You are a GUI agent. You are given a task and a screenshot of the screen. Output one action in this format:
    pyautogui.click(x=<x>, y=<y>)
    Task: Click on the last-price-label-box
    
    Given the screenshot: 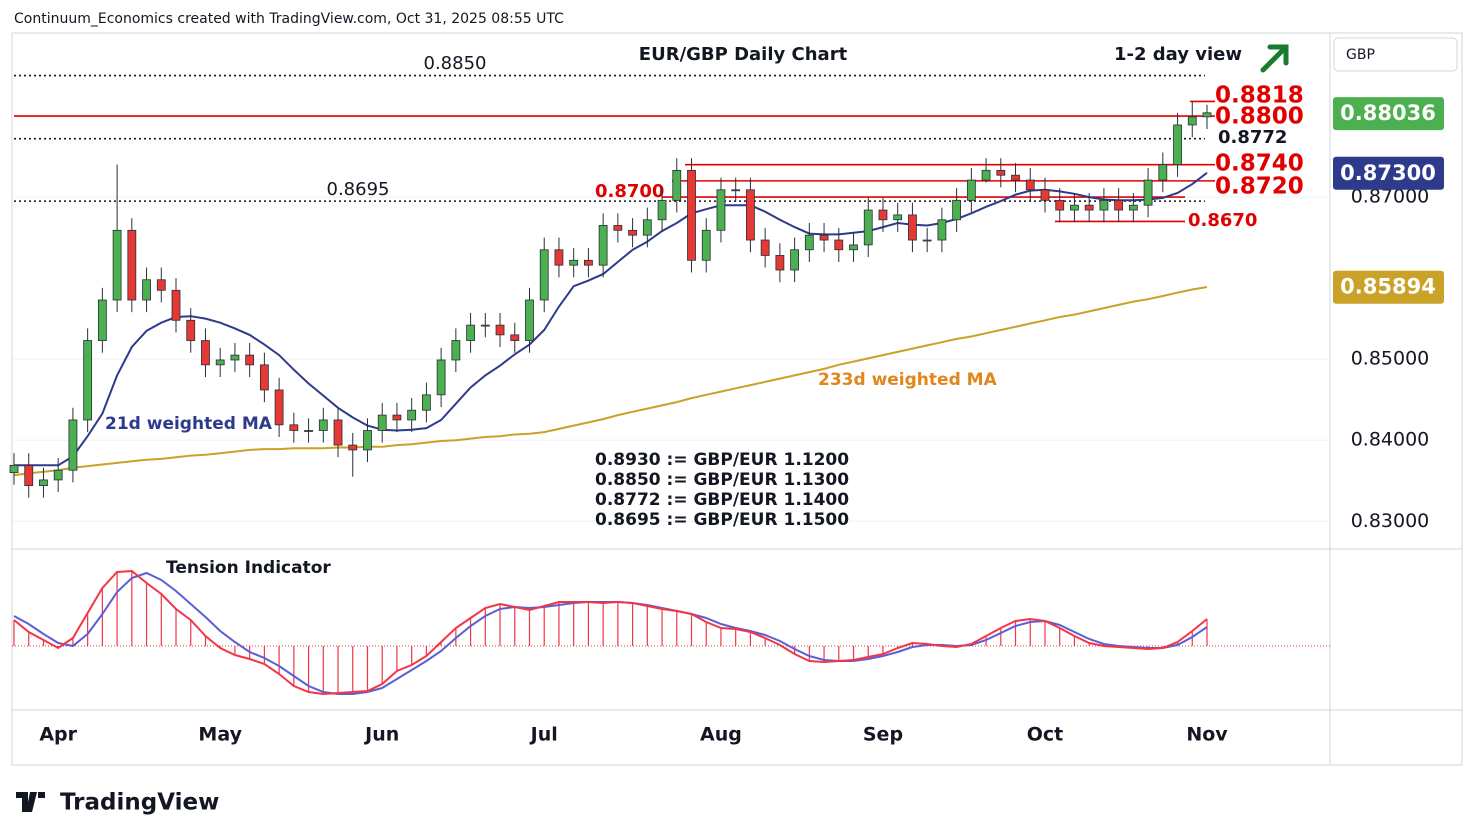 What is the action you would take?
    pyautogui.click(x=1388, y=114)
    